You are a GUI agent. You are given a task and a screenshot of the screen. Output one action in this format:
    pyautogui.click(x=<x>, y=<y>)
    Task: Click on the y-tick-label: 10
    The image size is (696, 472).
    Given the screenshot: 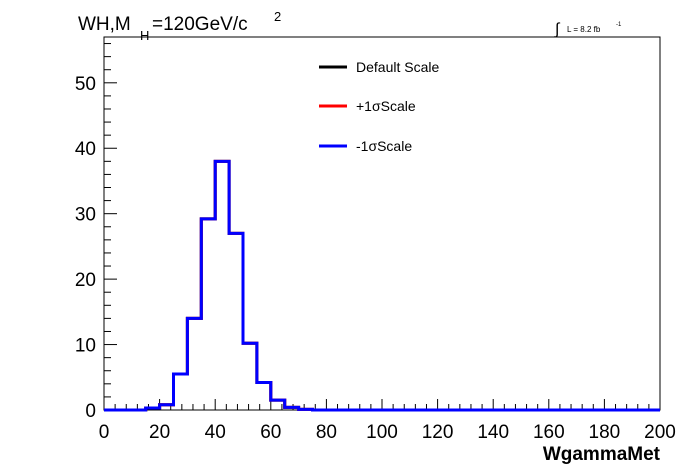 What is the action you would take?
    pyautogui.click(x=85, y=346)
    